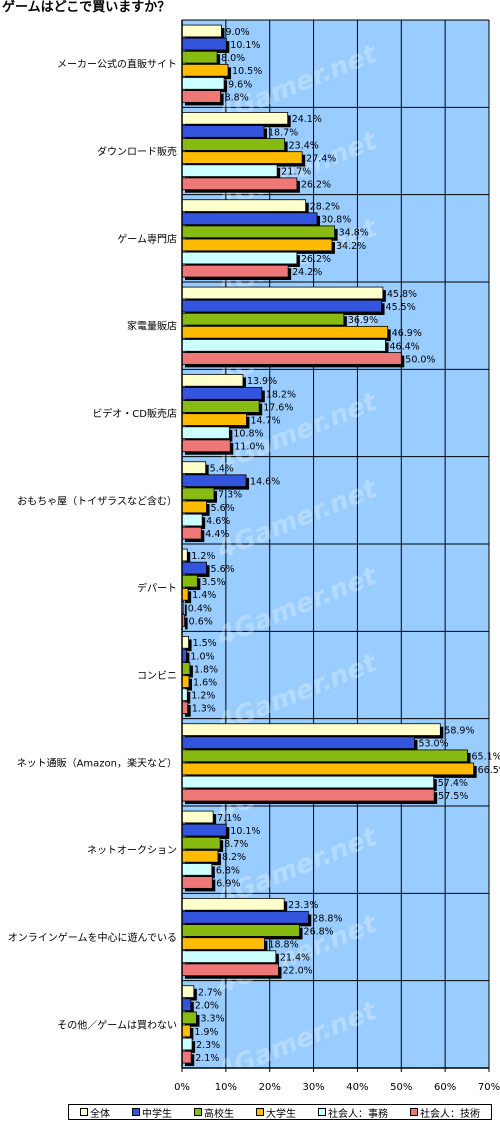  What do you see at coordinates (453, 796) in the screenshot?
I see `data-label: 57.5%` at bounding box center [453, 796].